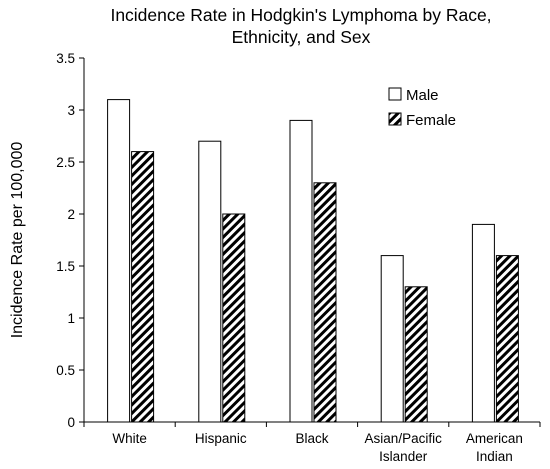 Image resolution: width=550 pixels, height=469 pixels. What do you see at coordinates (494, 456) in the screenshot?
I see `x-tick-label: Indian` at bounding box center [494, 456].